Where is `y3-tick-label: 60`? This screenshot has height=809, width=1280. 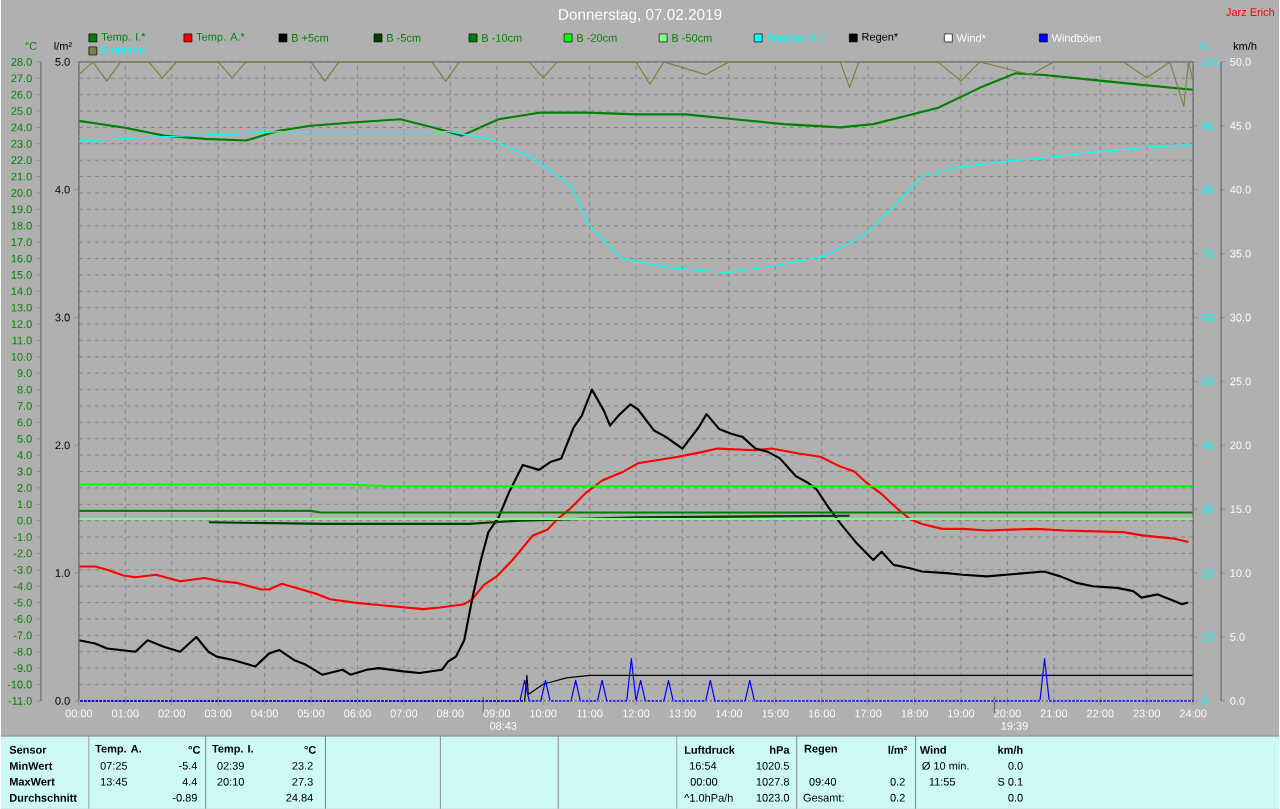
y3-tick-label: 60 is located at coordinates (1208, 317).